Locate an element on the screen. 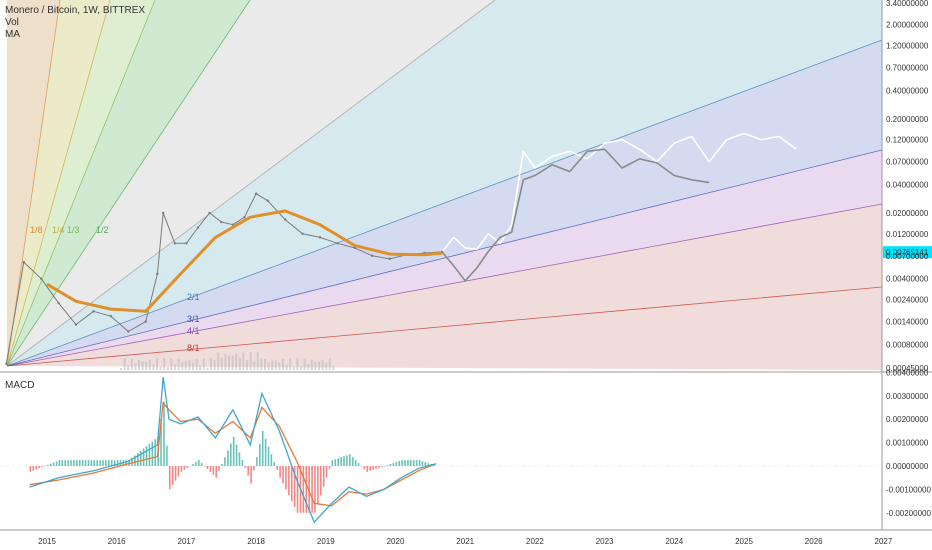 The height and width of the screenshot is (550, 932). chart-legend: Monero / Bitcoin, 1W, BITTREX Vol MA is located at coordinates (75, 23).